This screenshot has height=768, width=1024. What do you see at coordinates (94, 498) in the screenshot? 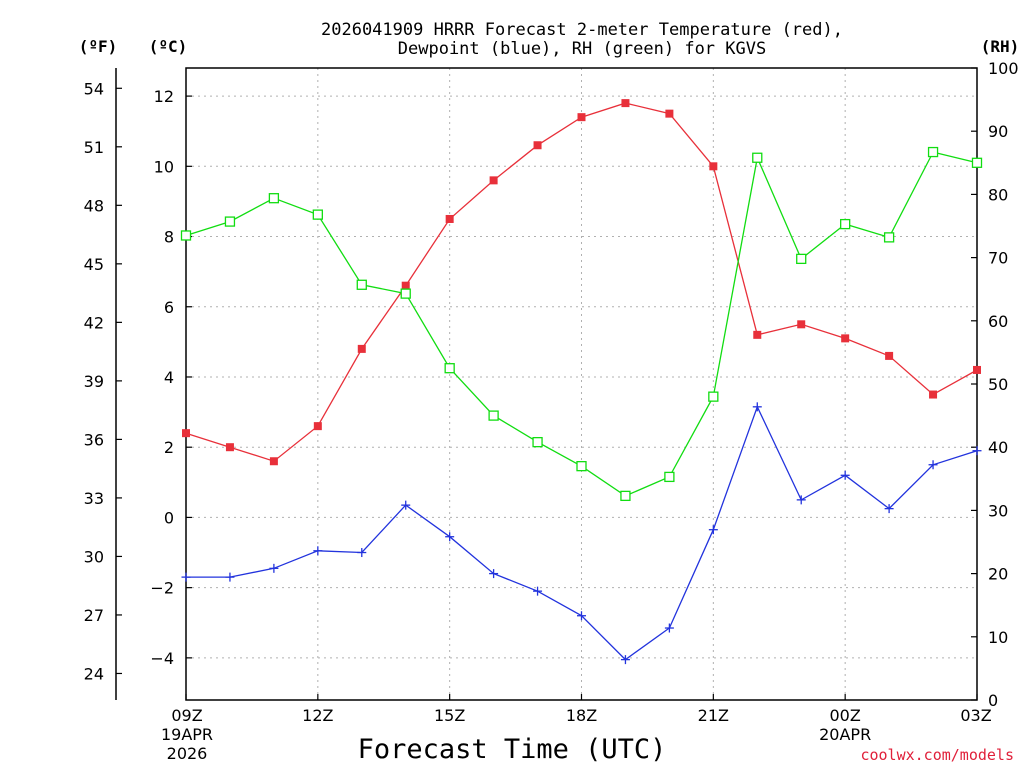
I see `fahrenheit-tick-label: 33` at bounding box center [94, 498].